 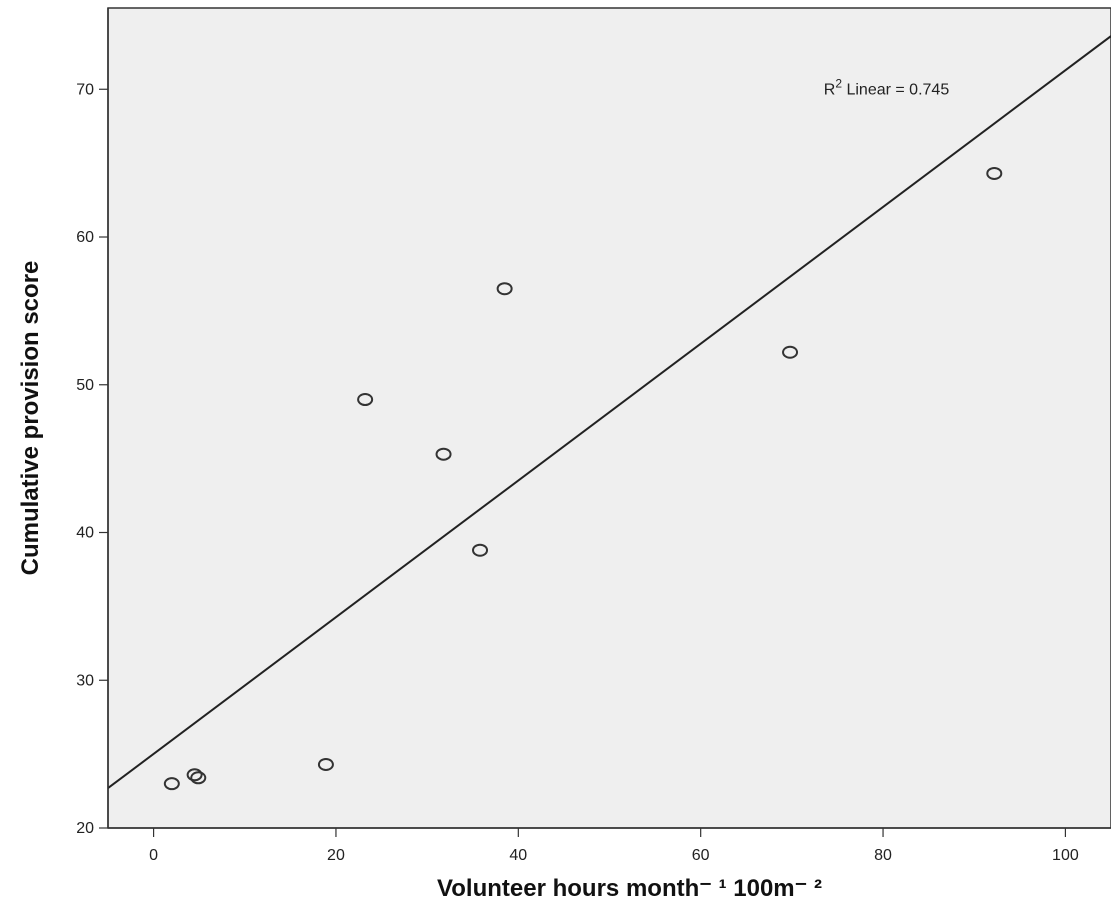 What do you see at coordinates (568, 888) in the screenshot?
I see `x-axis-title-main: Volunteer hours month` at bounding box center [568, 888].